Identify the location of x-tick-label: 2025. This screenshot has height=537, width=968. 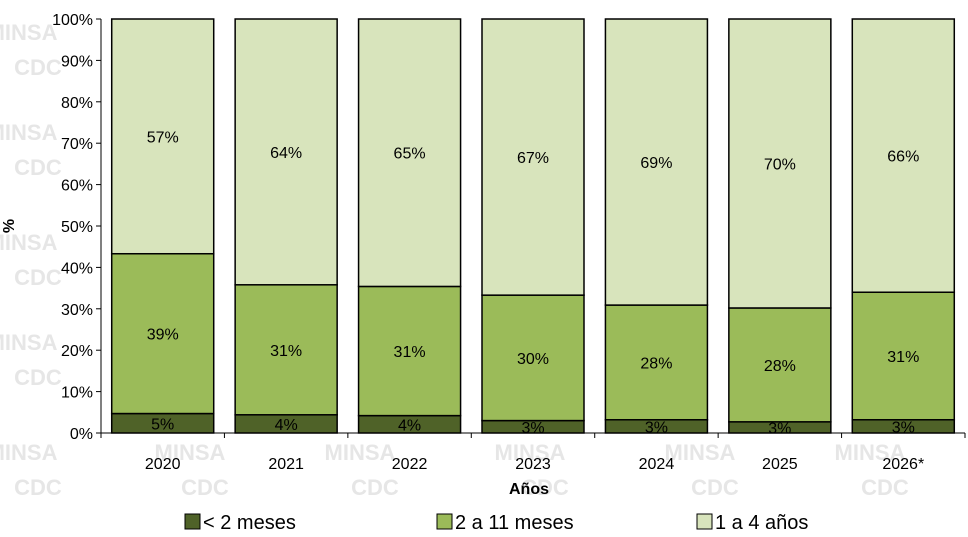
(780, 464).